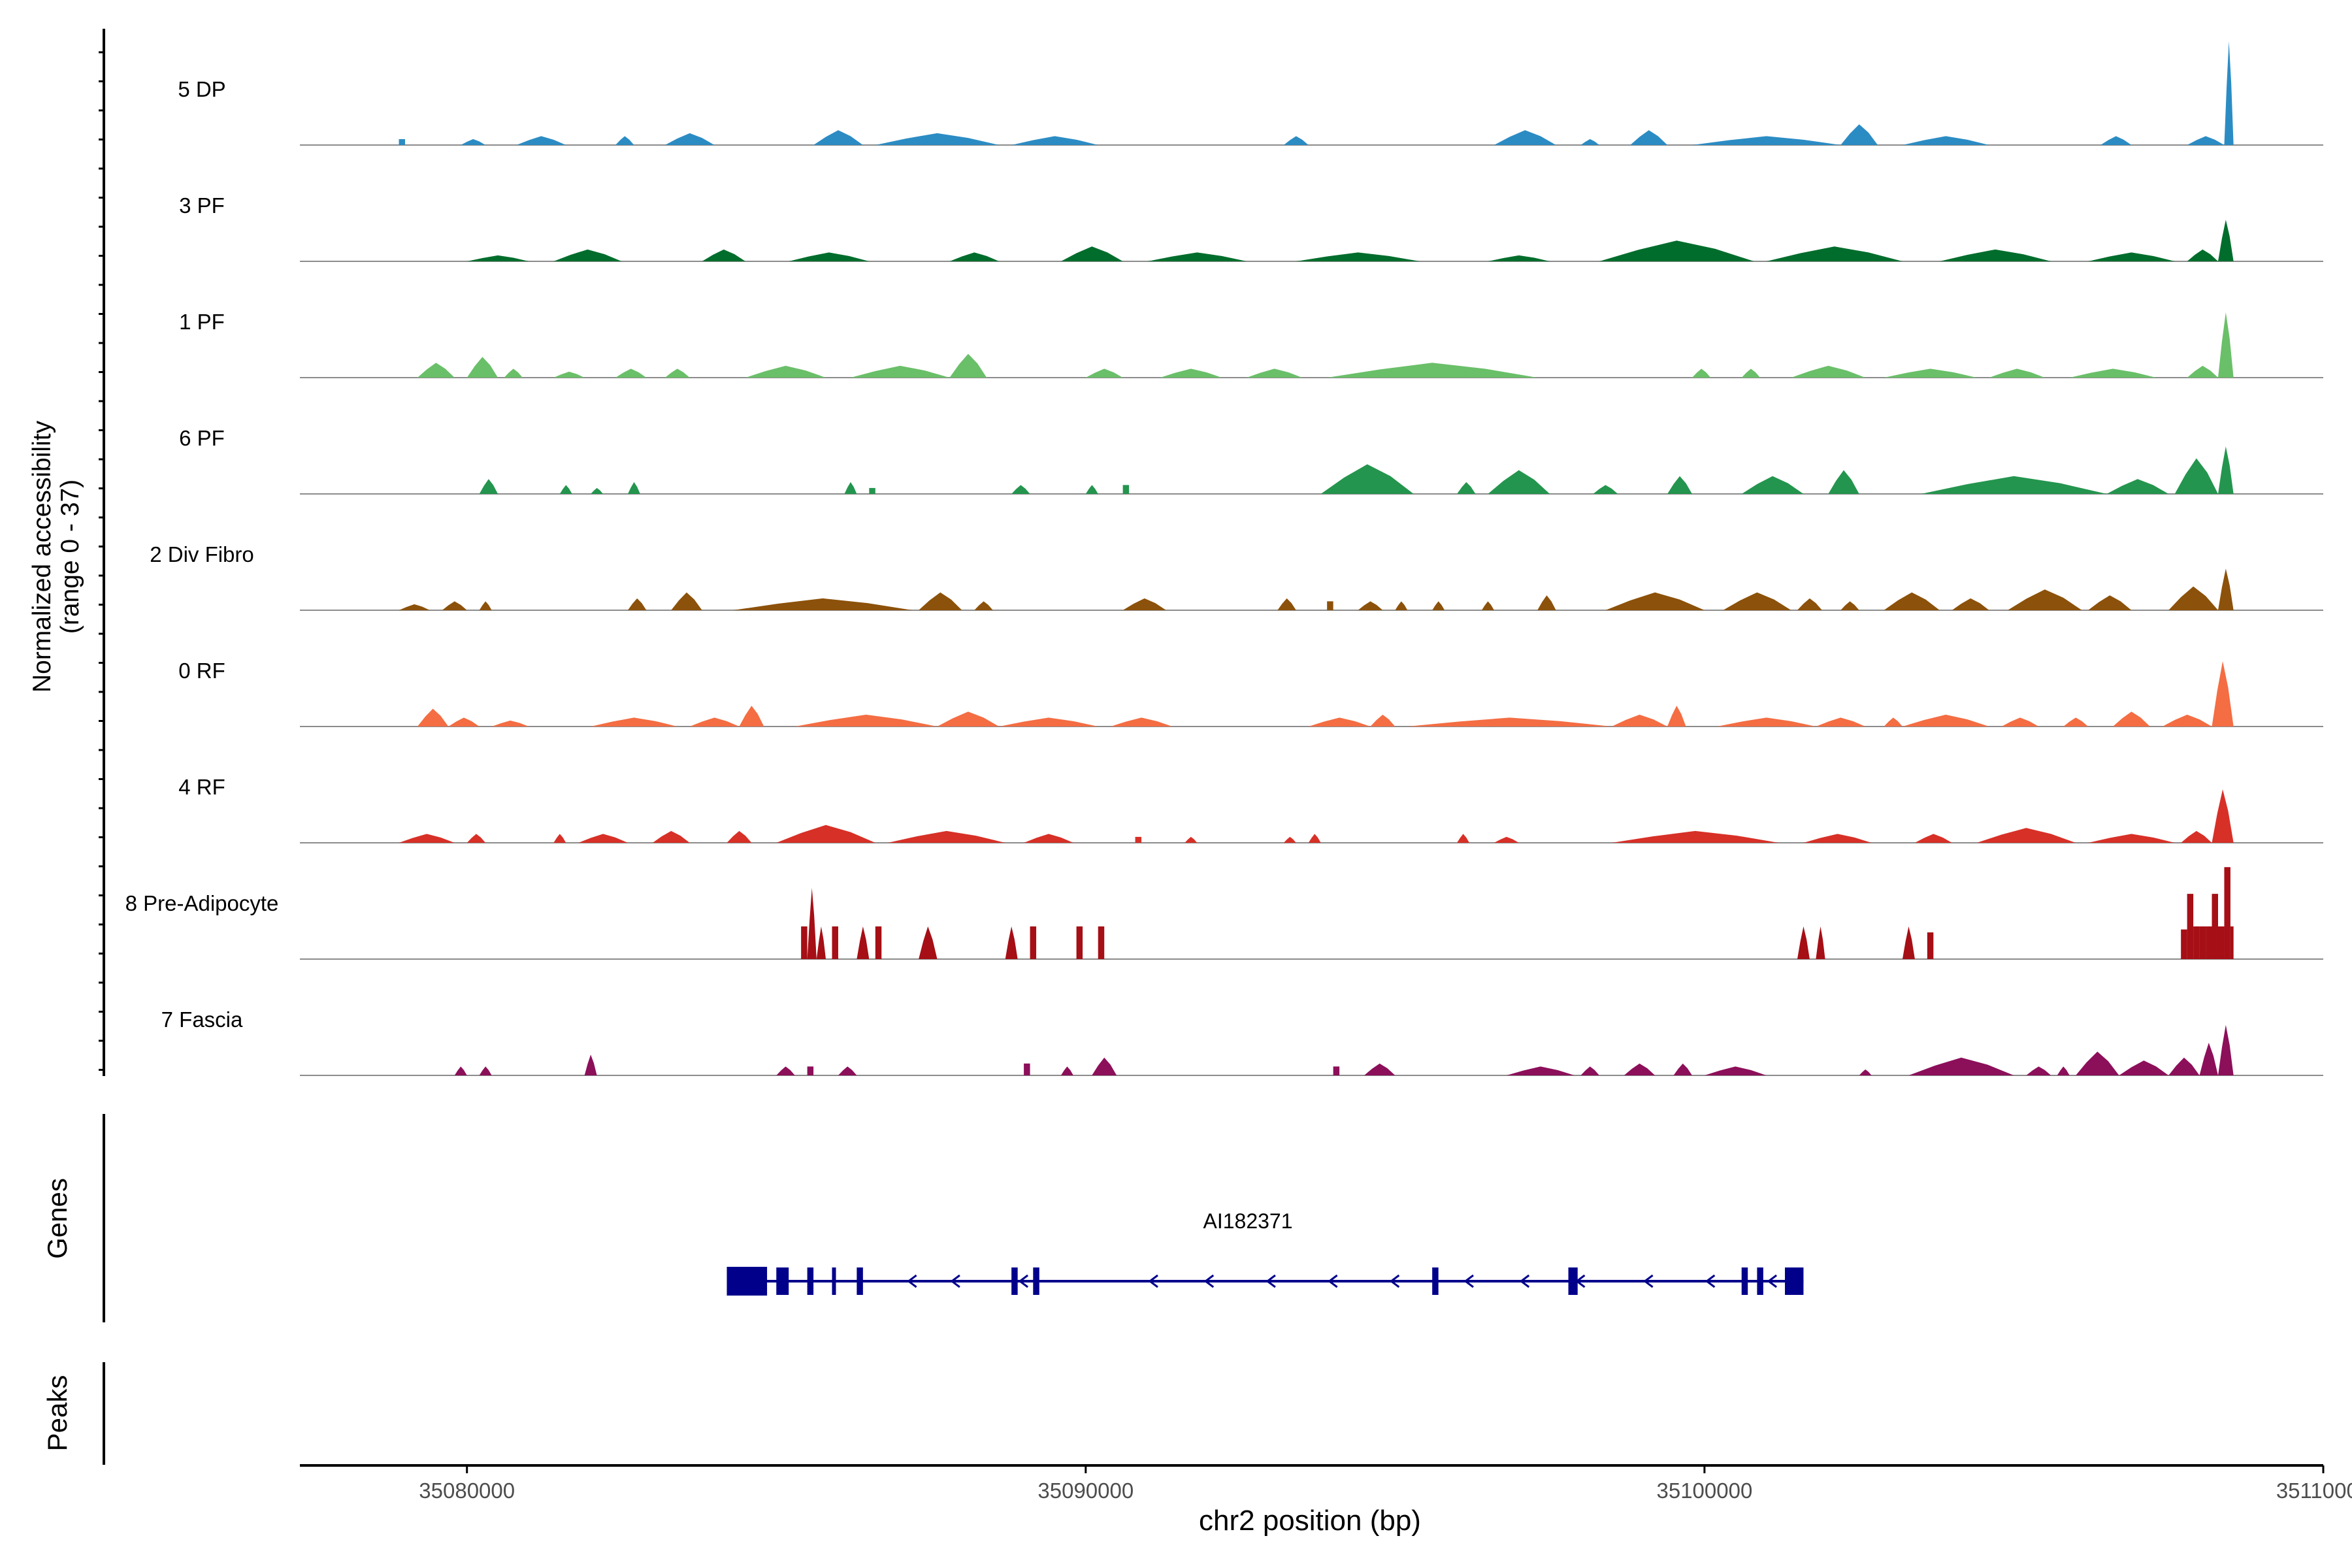 Image resolution: width=2352 pixels, height=1568 pixels. Describe the element at coordinates (201, 89) in the screenshot. I see `track-label: 5 DP` at that location.